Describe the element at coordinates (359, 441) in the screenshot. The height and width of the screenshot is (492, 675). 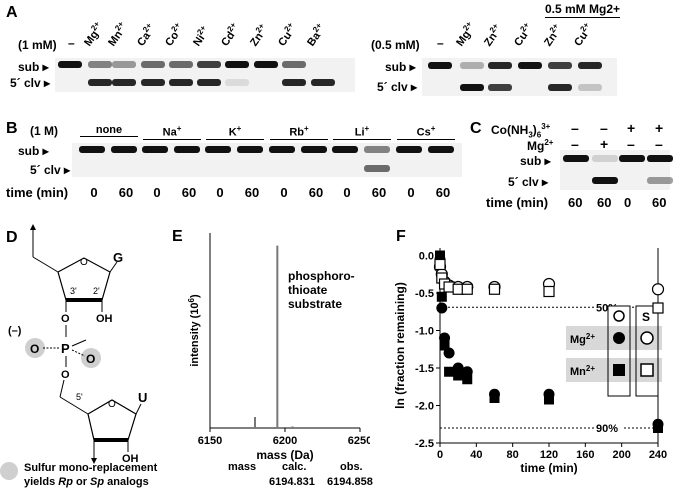
I see `x-tick-label: 6250` at that location.